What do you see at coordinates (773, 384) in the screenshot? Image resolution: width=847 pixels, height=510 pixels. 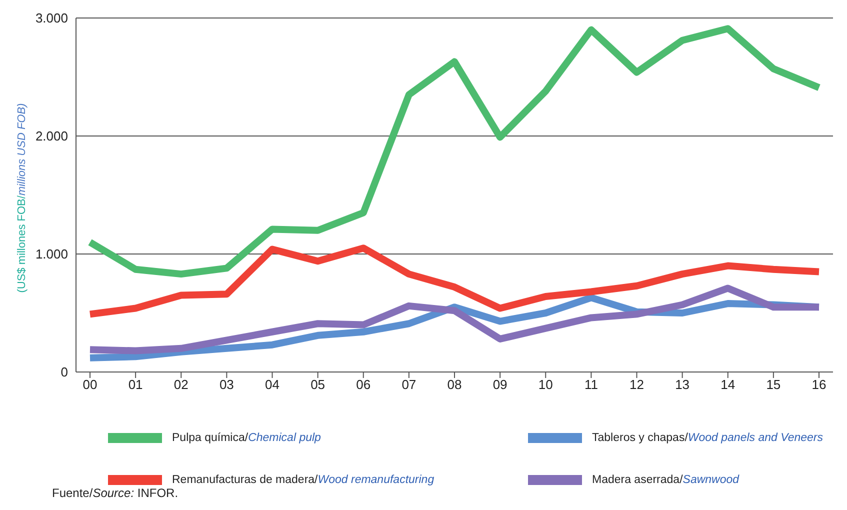 I see `x-tick-label: 15` at bounding box center [773, 384].